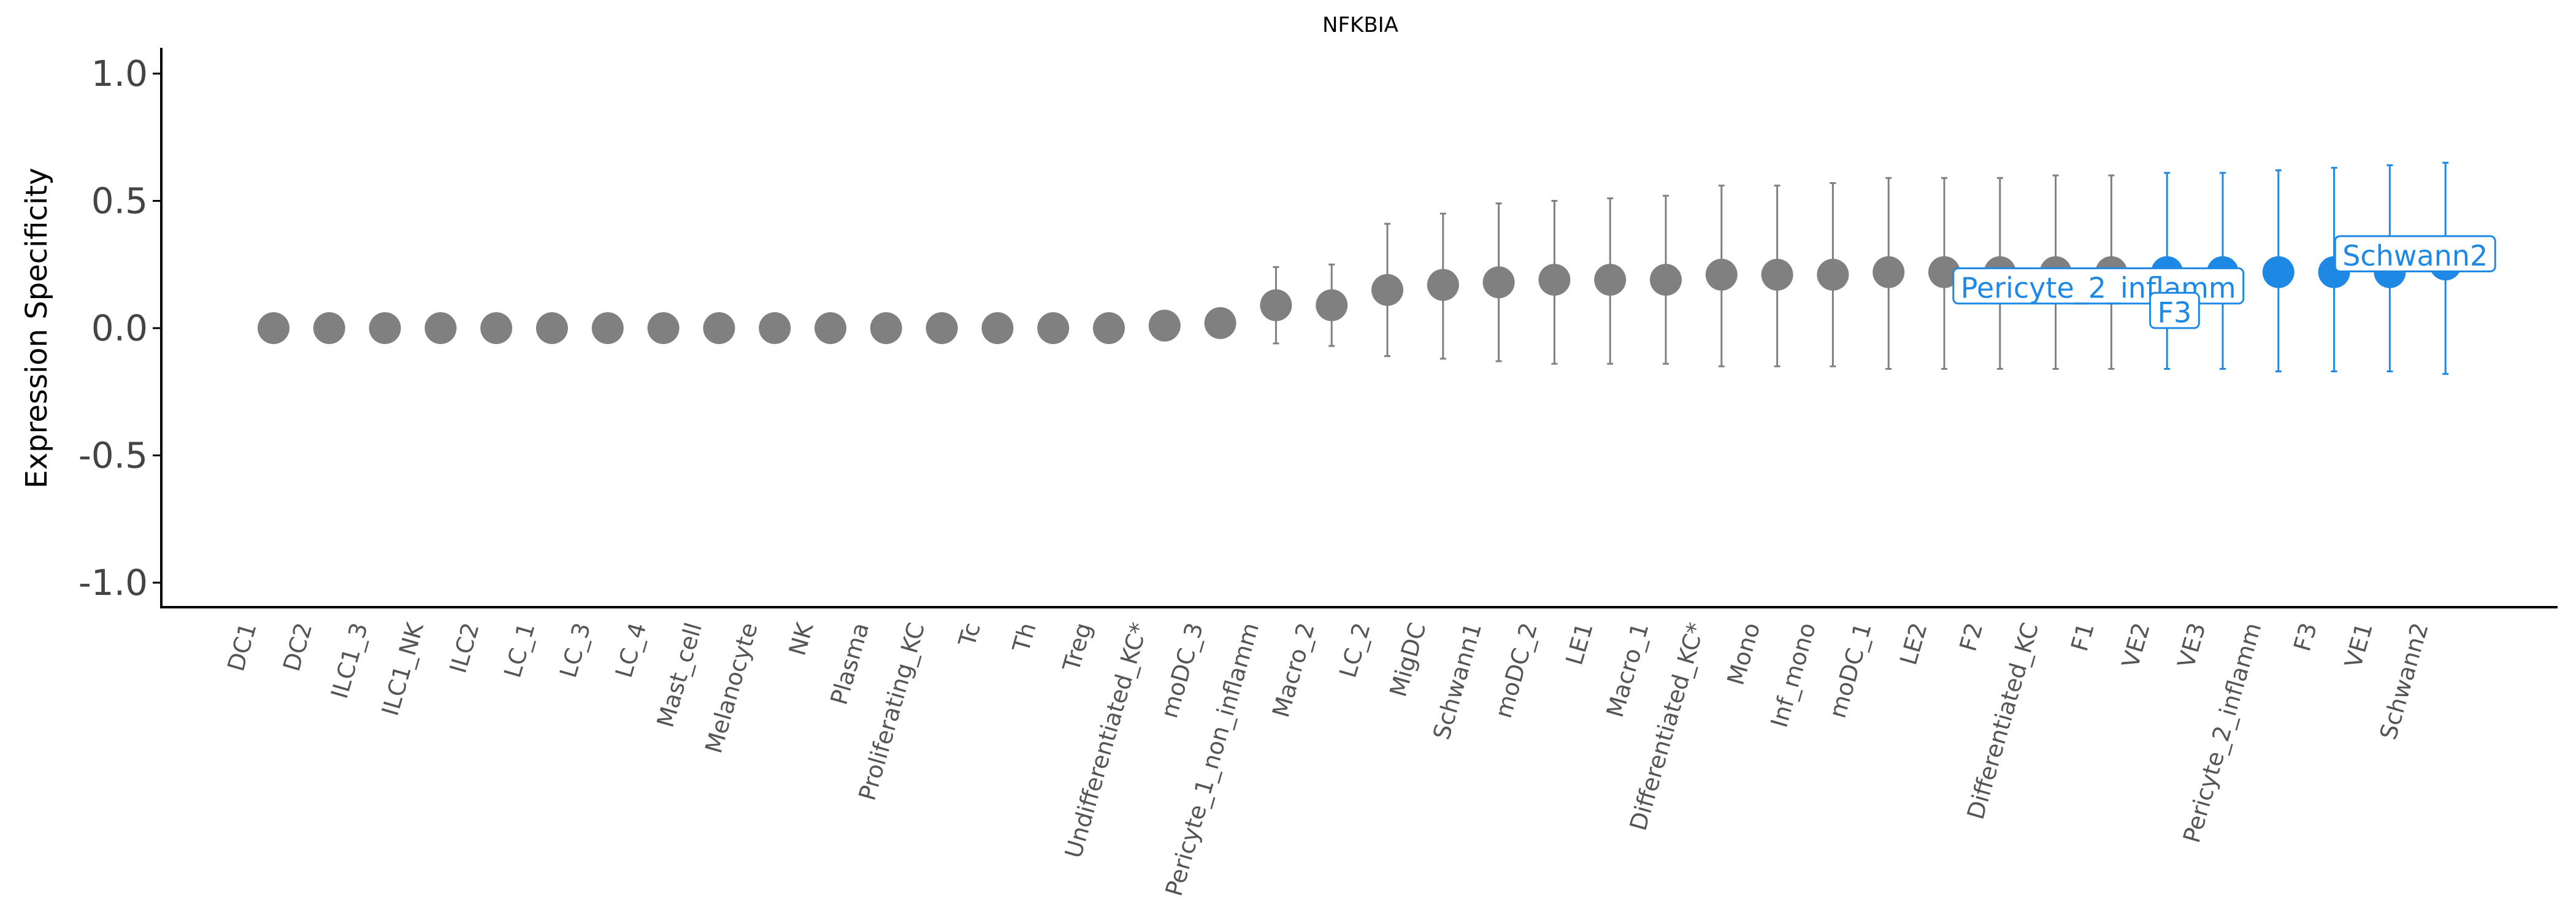  Describe the element at coordinates (465, 647) in the screenshot. I see `x-tick-label: ILC2` at that location.